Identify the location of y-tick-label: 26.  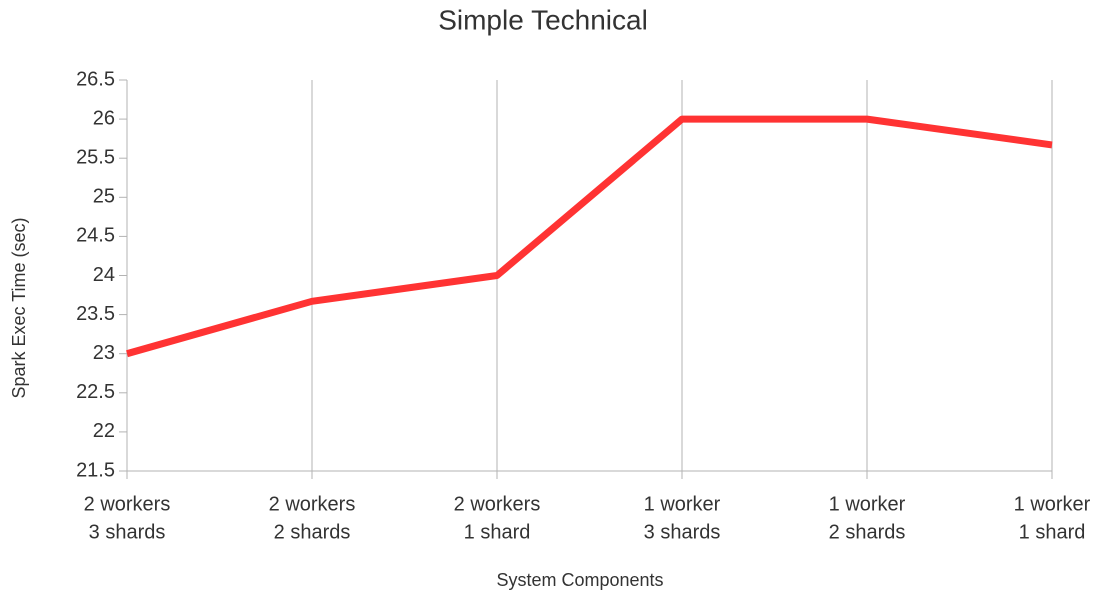
(104, 118).